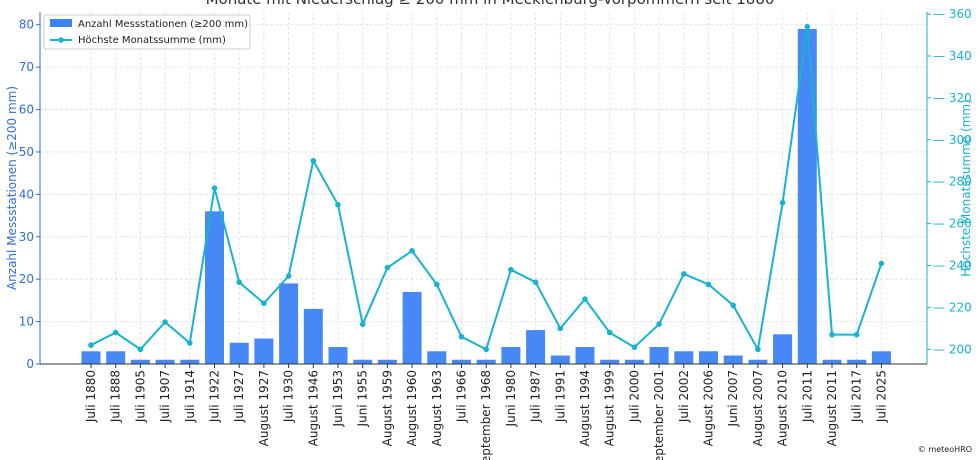  I want to click on right-tick-label: — 200, so click(952, 349).